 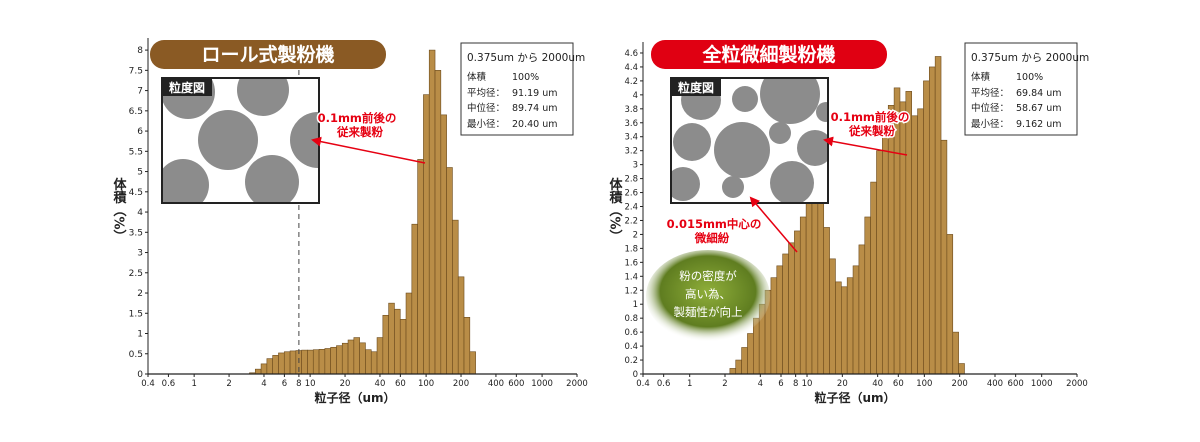 I want to click on y-tick-label: 4.6, so click(x=631, y=54).